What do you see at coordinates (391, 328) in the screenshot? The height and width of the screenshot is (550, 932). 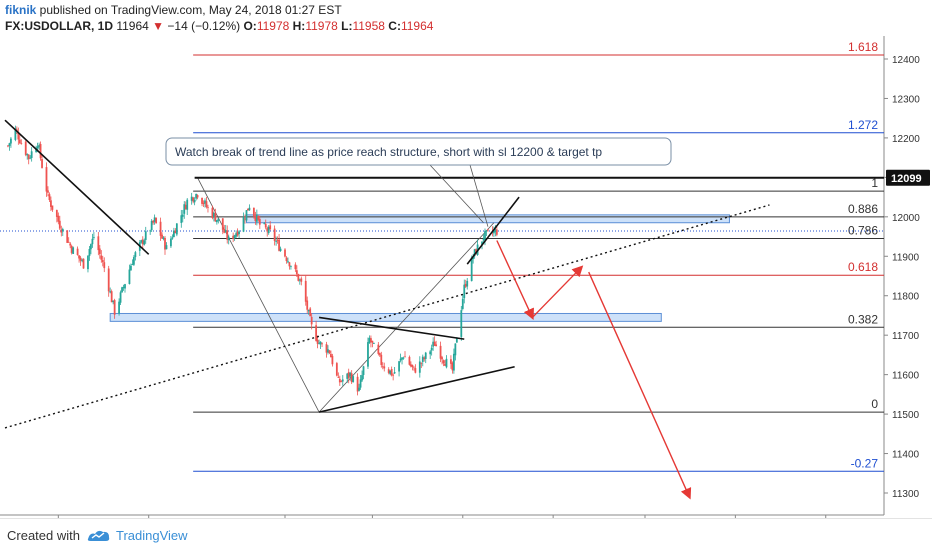 I see `triangle-upper-line` at bounding box center [391, 328].